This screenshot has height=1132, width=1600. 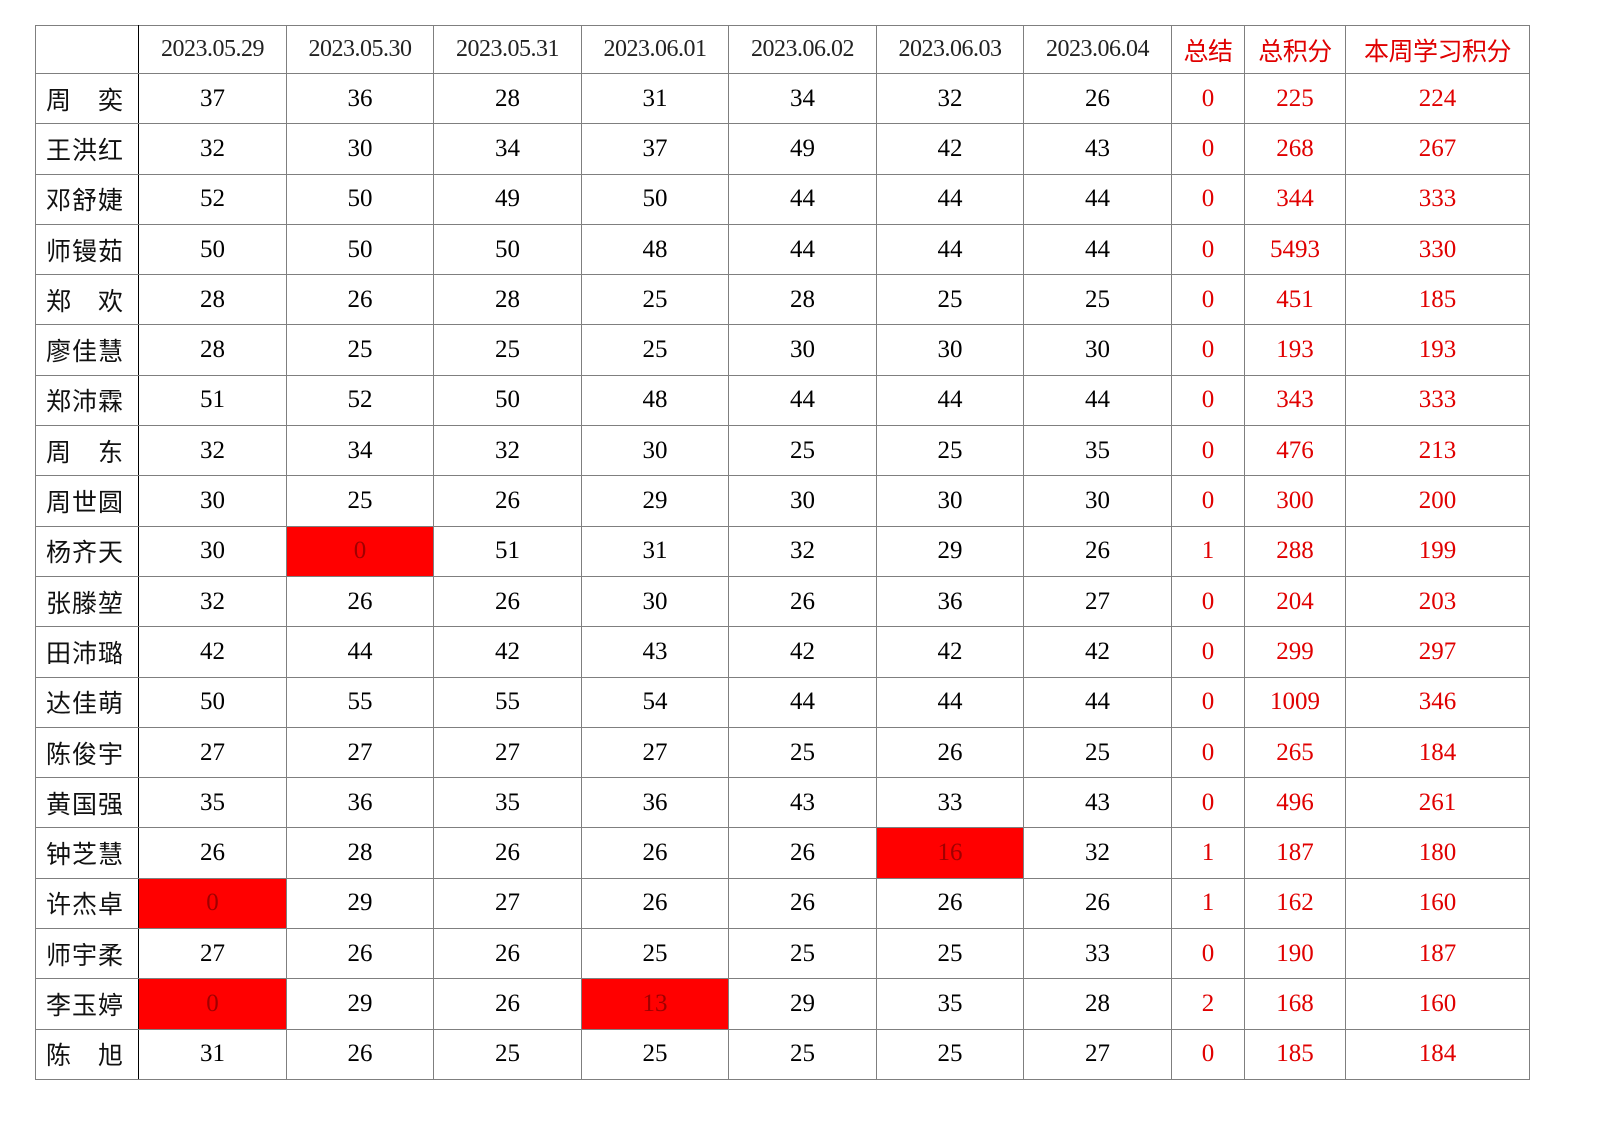 What do you see at coordinates (87, 400) in the screenshot?
I see `student-name-cell: 郑沛霖` at bounding box center [87, 400].